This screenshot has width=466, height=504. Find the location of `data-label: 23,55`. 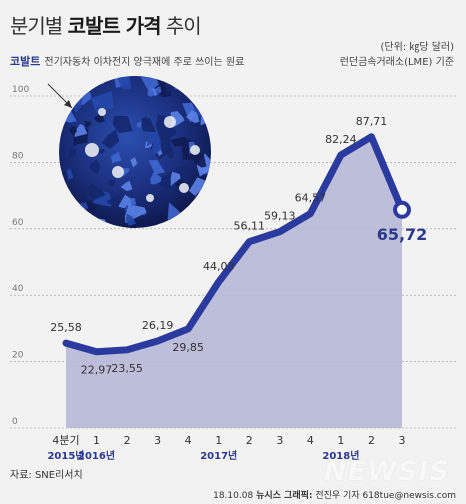

data-label: 23,55 is located at coordinates (127, 368).